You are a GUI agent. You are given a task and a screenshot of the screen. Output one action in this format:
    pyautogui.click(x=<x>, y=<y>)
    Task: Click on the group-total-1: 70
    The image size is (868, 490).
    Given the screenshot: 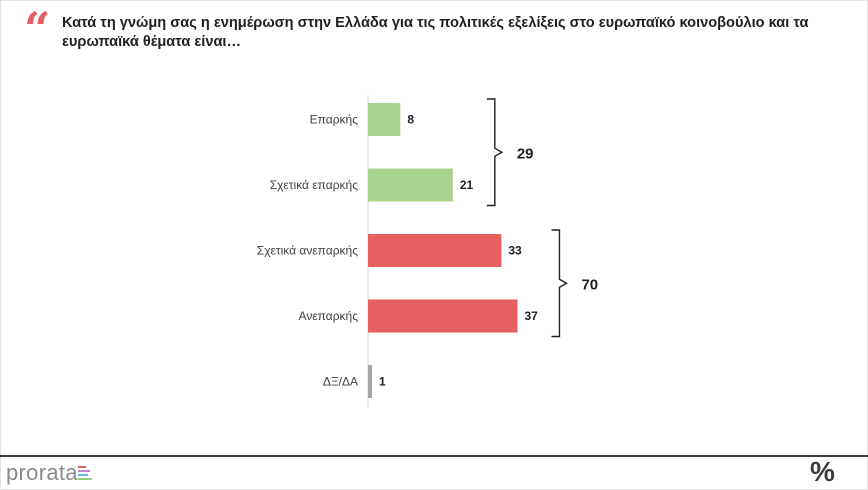 What is the action you would take?
    pyautogui.click(x=589, y=284)
    